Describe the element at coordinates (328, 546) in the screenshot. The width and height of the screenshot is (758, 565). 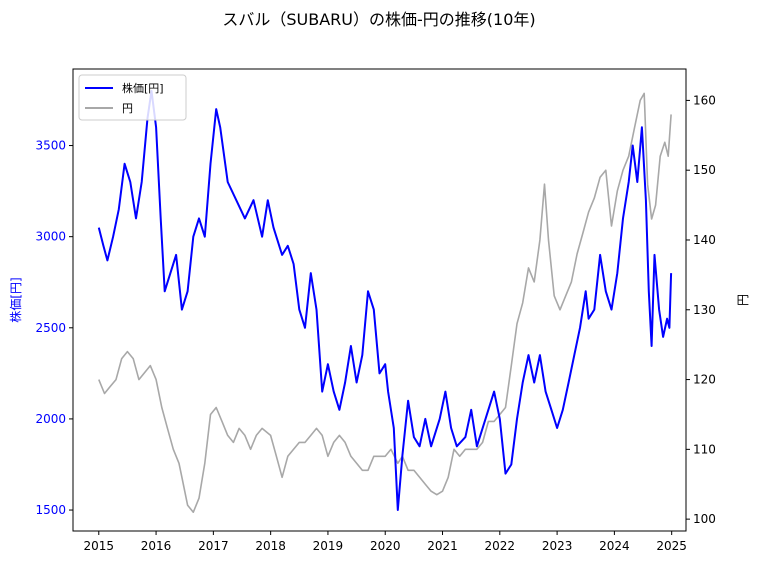
I see `x-tick-label: 2019` at that location.